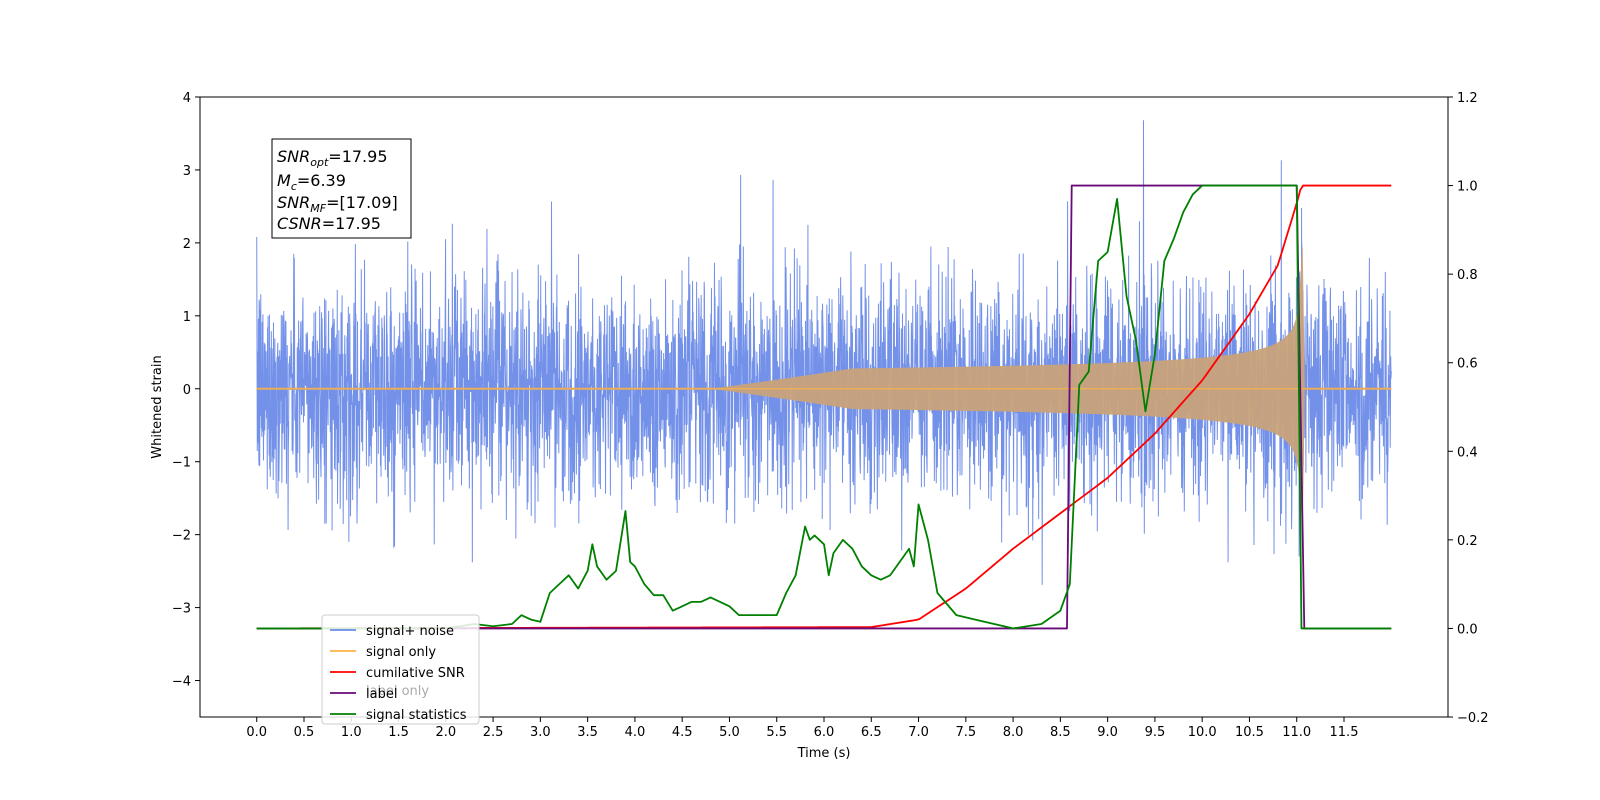 The width and height of the screenshot is (1600, 800). I want to click on y-tick-label: −1, so click(181, 463).